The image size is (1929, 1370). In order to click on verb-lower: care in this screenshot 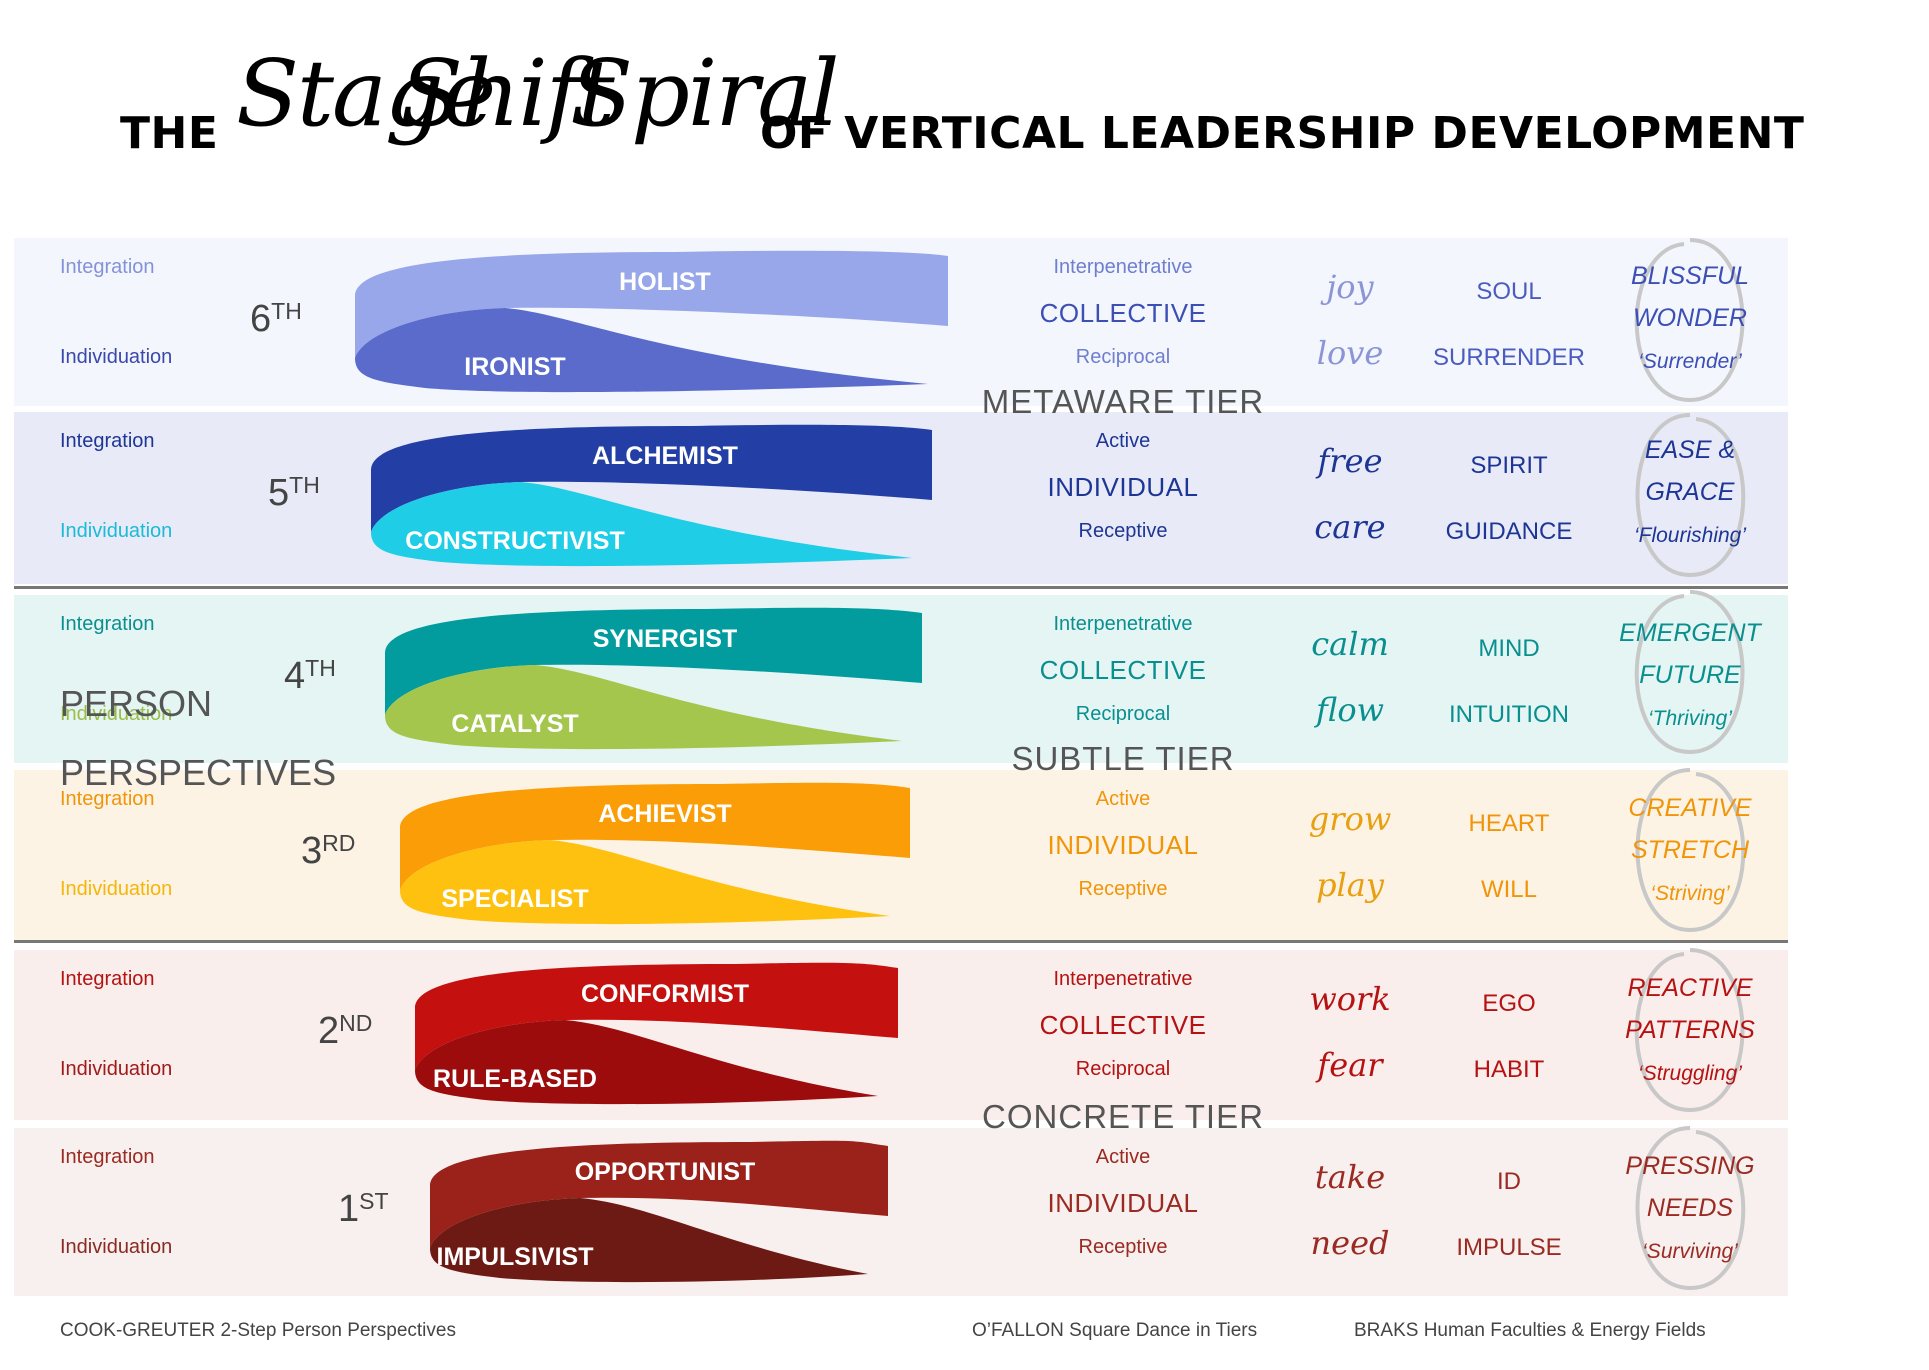, I will do `click(1350, 527)`.